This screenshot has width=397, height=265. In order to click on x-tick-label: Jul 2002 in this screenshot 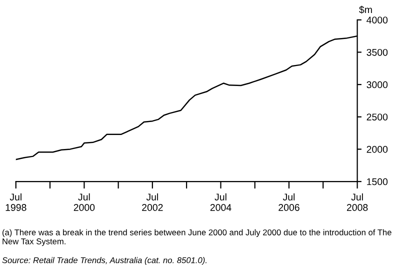, I will do `click(152, 202)`.